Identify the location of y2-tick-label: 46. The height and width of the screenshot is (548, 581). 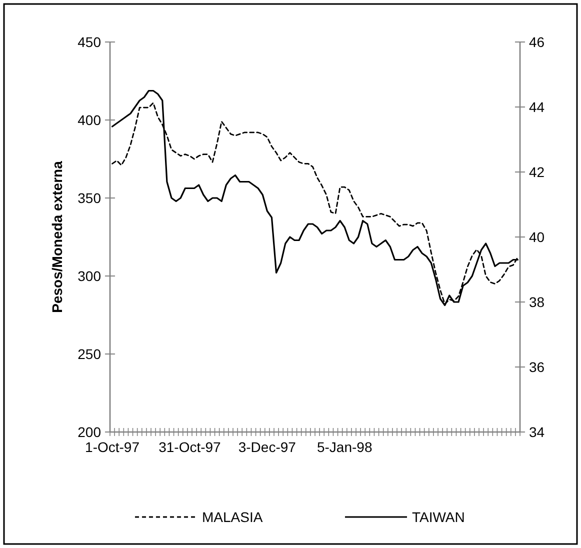
(537, 42).